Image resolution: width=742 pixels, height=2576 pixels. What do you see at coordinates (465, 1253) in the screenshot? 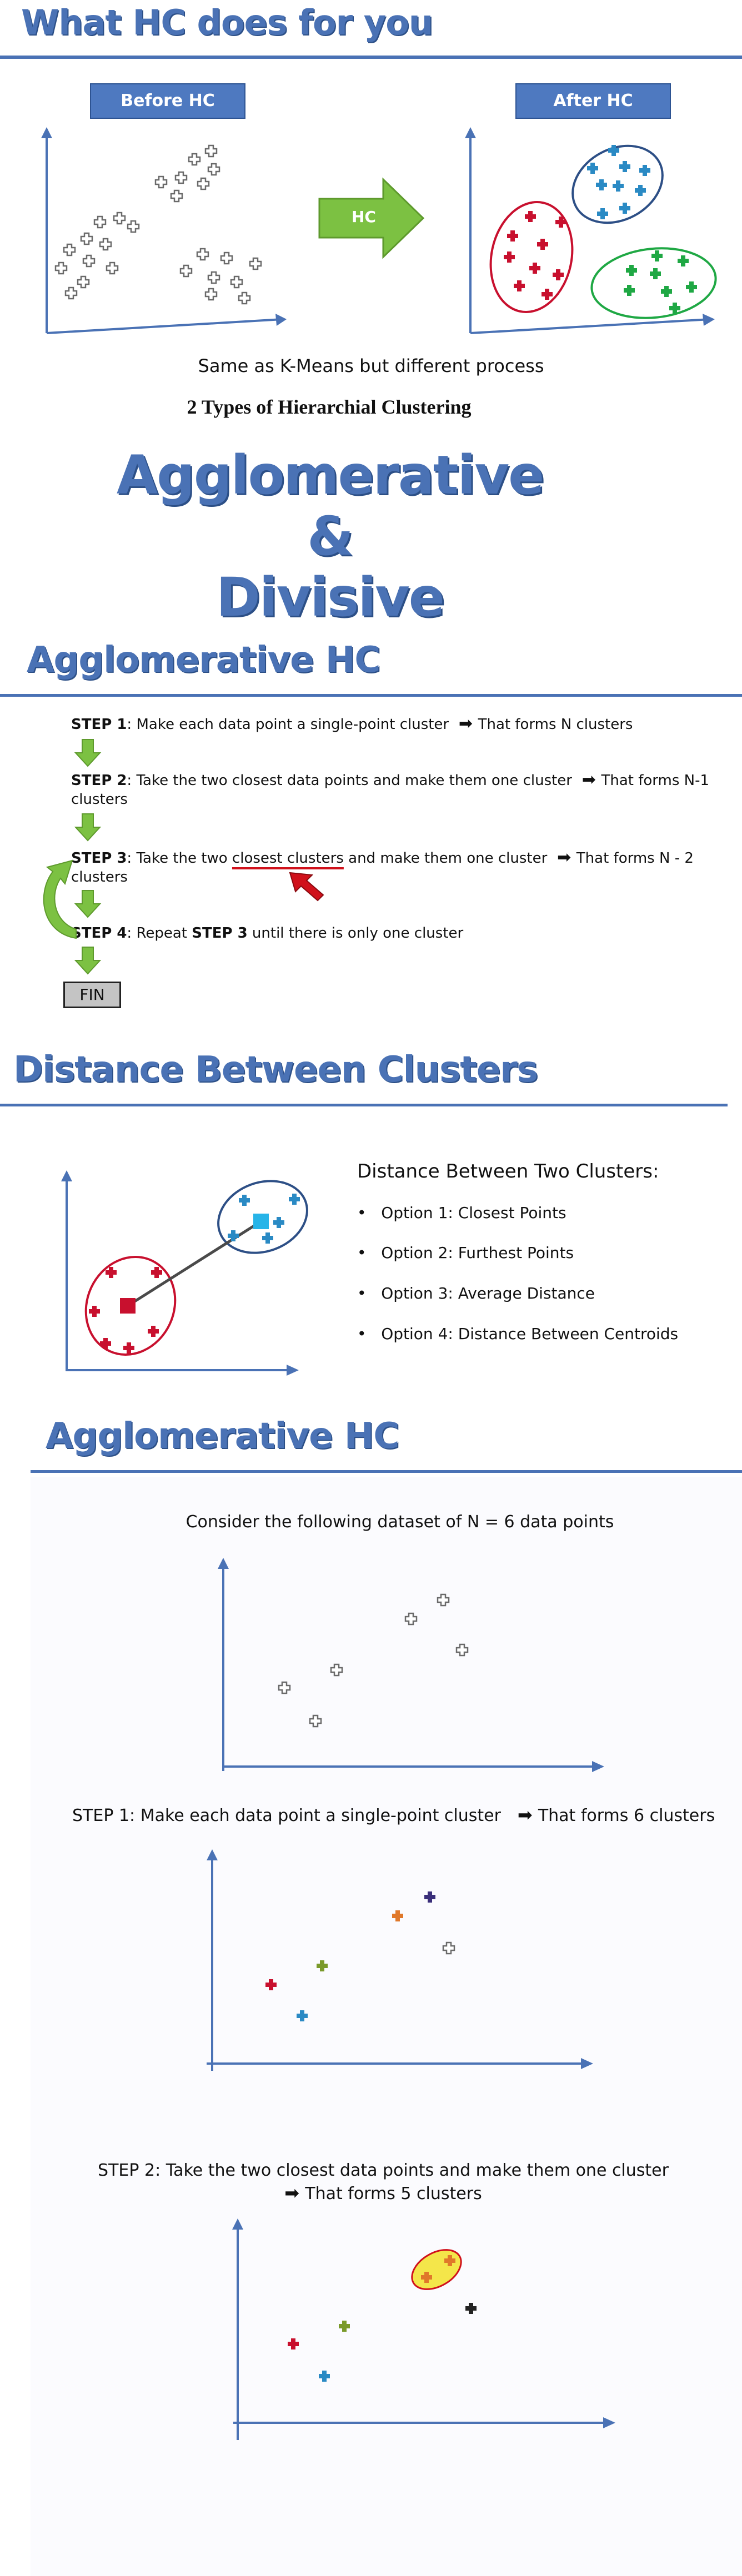
I see `option-2: • Option 2: Furthest Points` at bounding box center [465, 1253].